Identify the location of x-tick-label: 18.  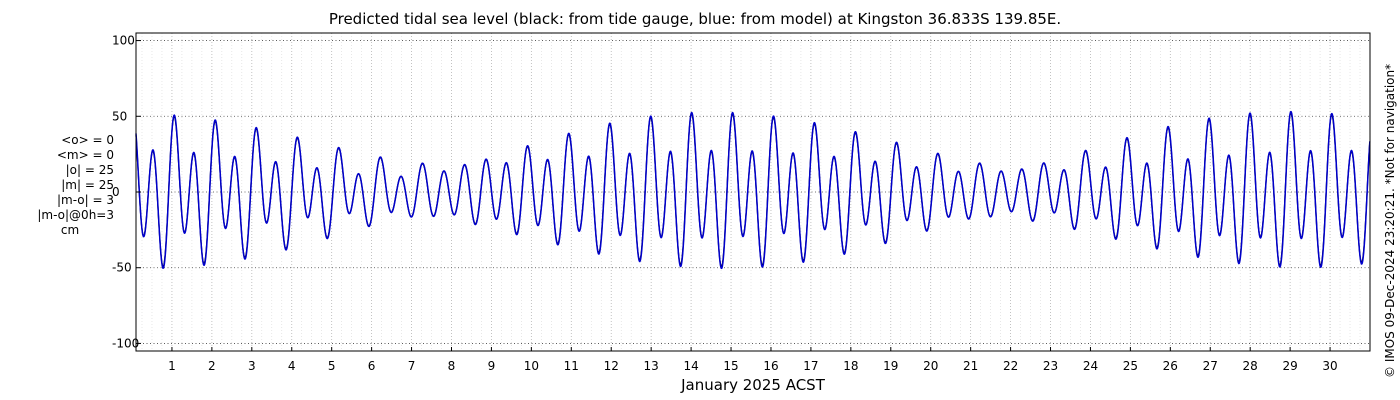
(850, 366).